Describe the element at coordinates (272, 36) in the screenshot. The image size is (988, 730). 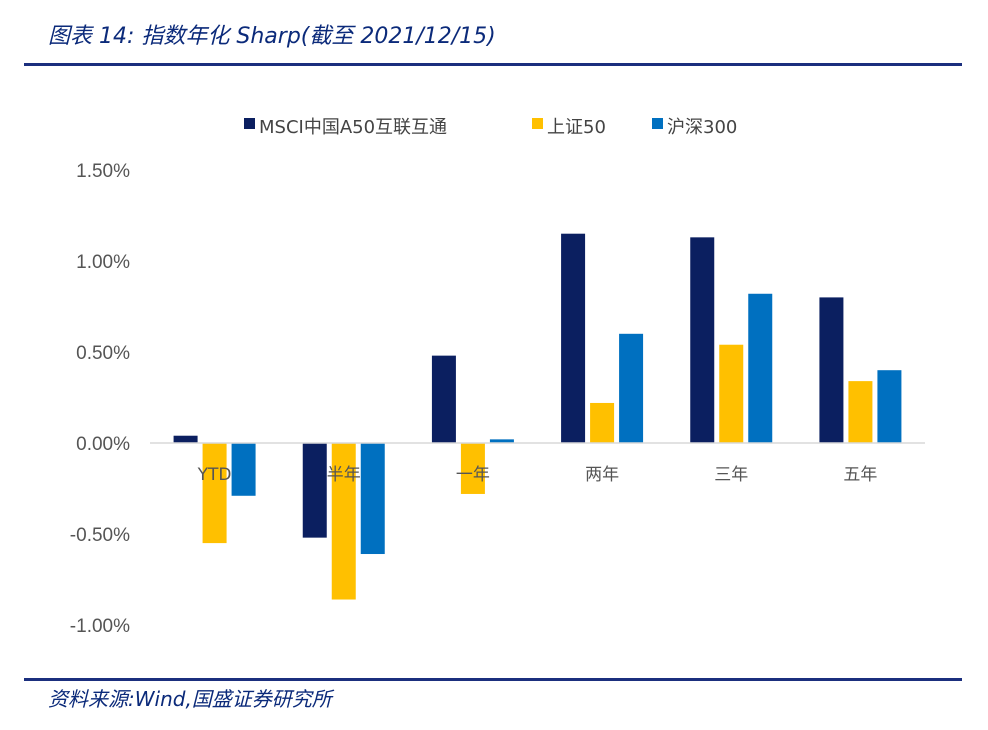
I see `page-title: 图表 14: 指数年化 Sharp(截至 2021/12/15)` at that location.